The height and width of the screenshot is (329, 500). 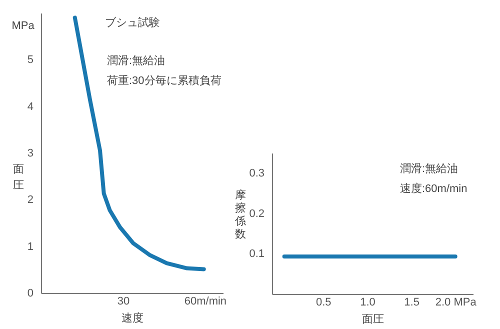 I want to click on y-tick-label: 2, so click(x=30, y=200).